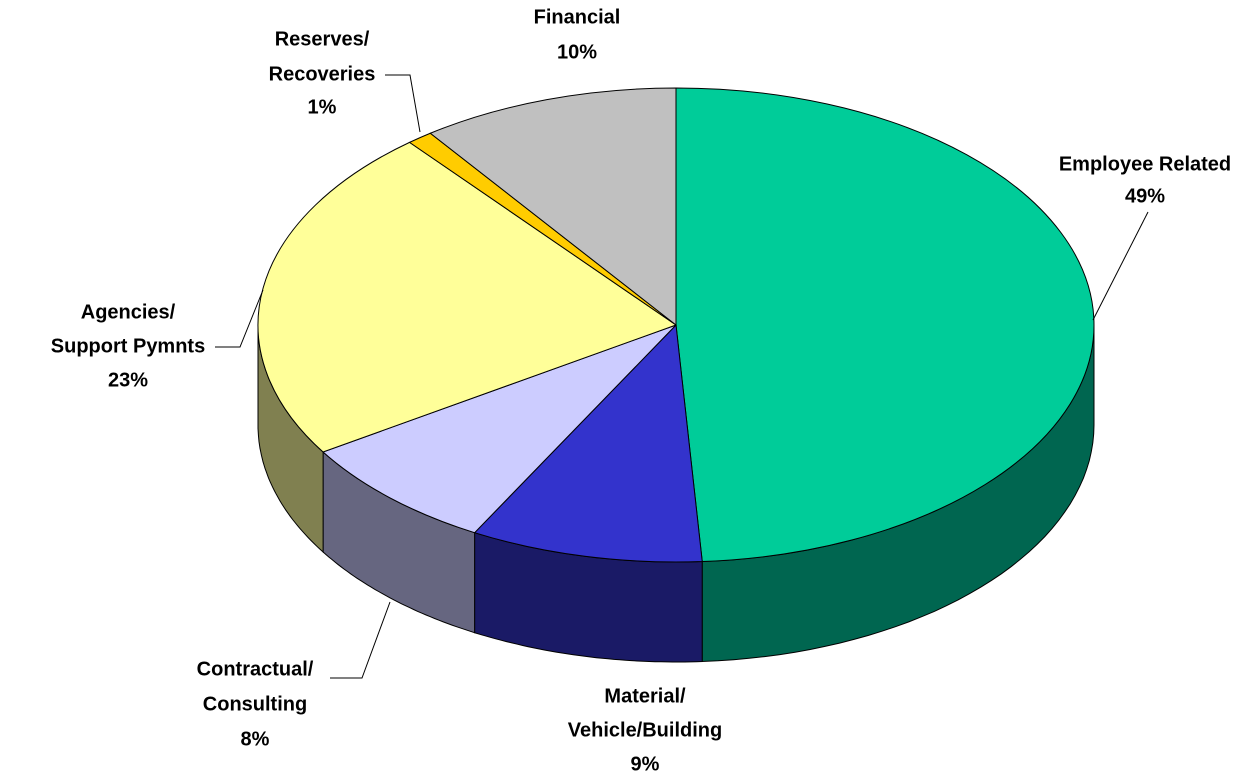  What do you see at coordinates (128, 346) in the screenshot?
I see `slice-label: Support Pymnts` at bounding box center [128, 346].